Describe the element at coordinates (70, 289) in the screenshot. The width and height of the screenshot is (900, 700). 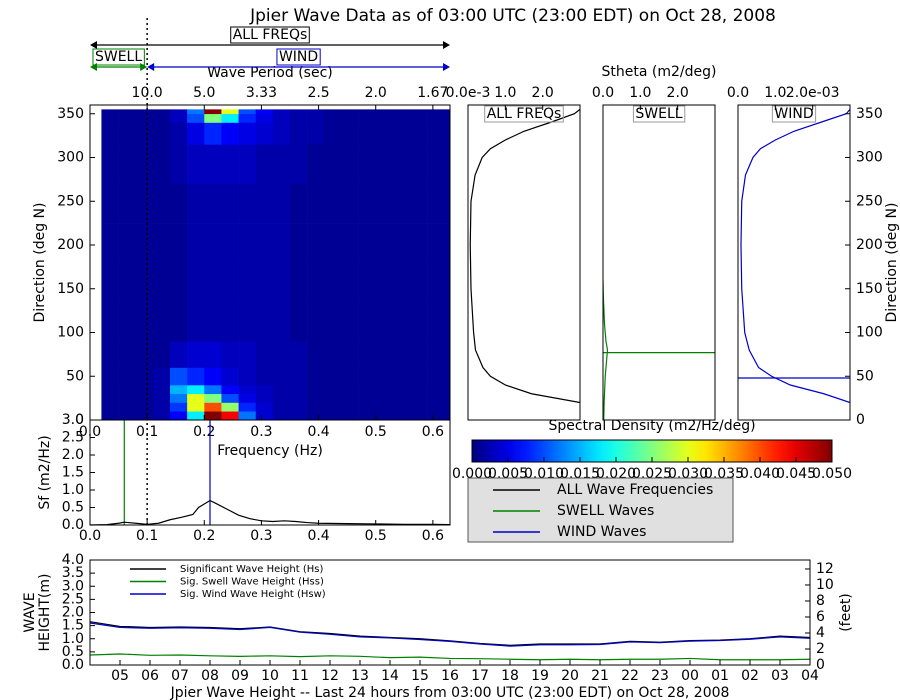
I see `y-tick-label: 150` at that location.